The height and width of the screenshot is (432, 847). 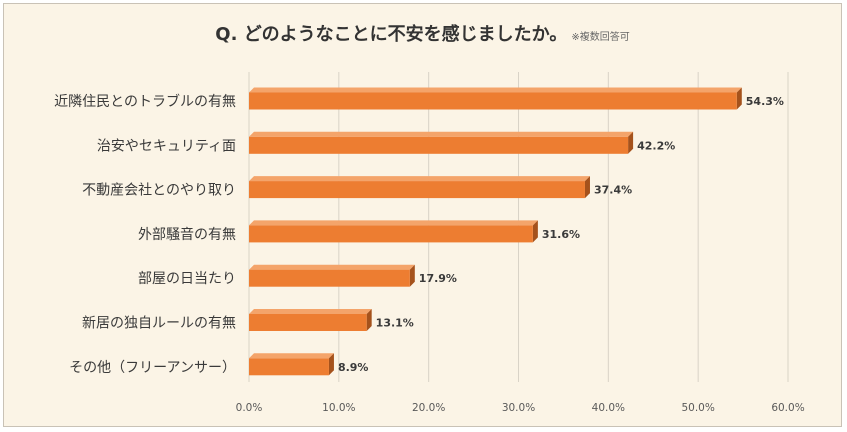 What do you see at coordinates (608, 408) in the screenshot?
I see `x-tick-label: 40.0%` at bounding box center [608, 408].